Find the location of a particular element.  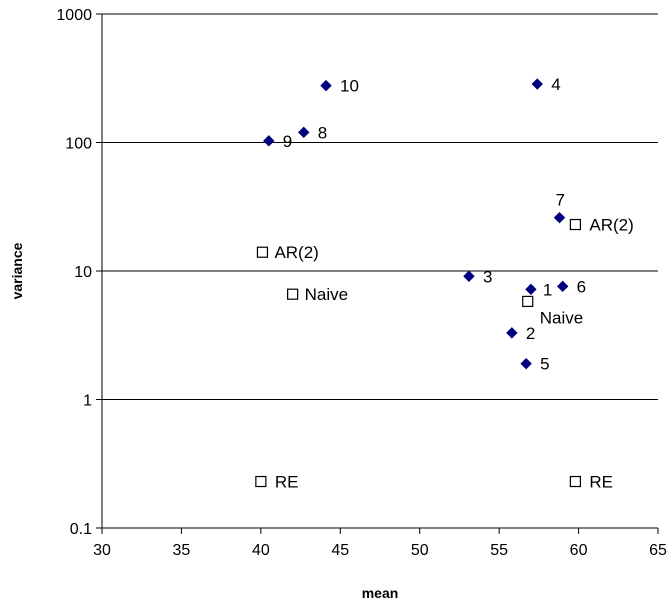

x-tick-label: 60 is located at coordinates (579, 550).